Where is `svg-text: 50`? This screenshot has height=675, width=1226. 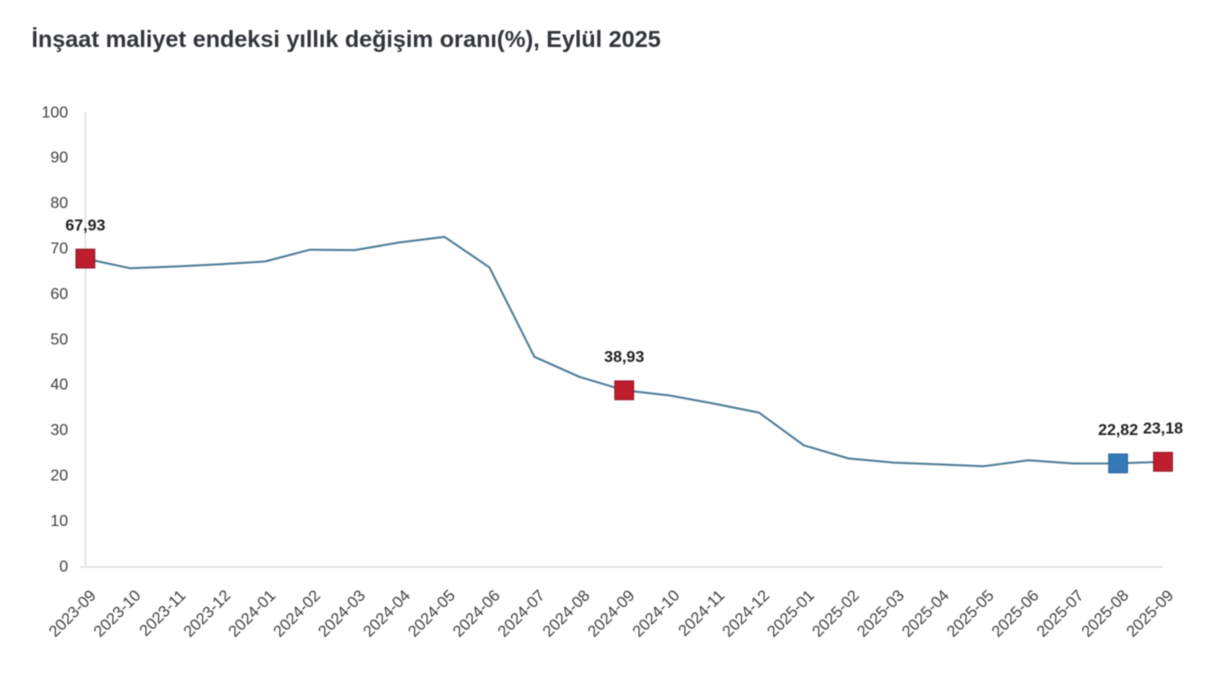 svg-text: 50 is located at coordinates (59, 339).